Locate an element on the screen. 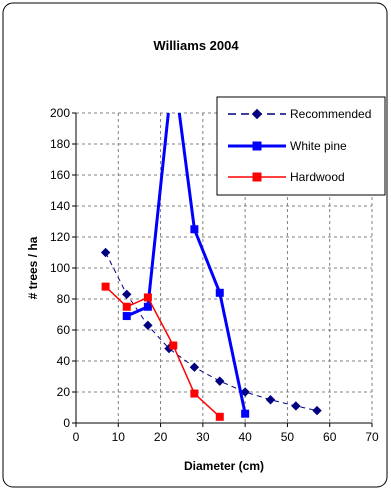 The height and width of the screenshot is (492, 391). y-tick-label: 0 is located at coordinates (66, 423).